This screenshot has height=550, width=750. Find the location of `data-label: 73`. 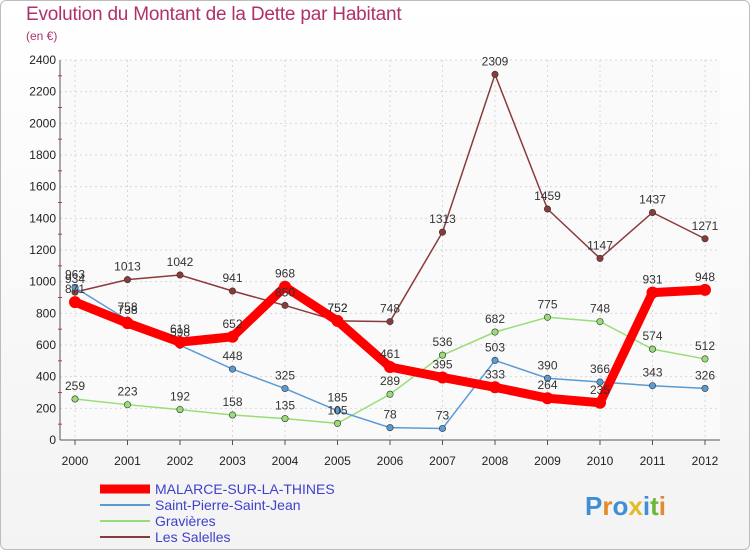

data-label: 73 is located at coordinates (443, 415).